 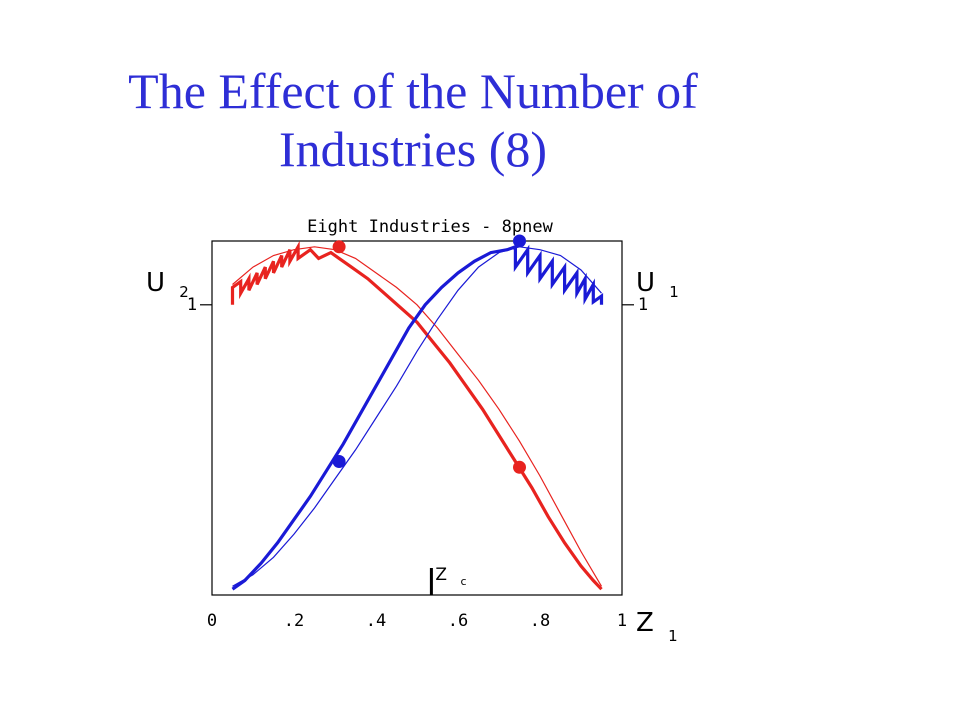 I want to click on x-axis-label-main: Z, so click(x=645, y=623).